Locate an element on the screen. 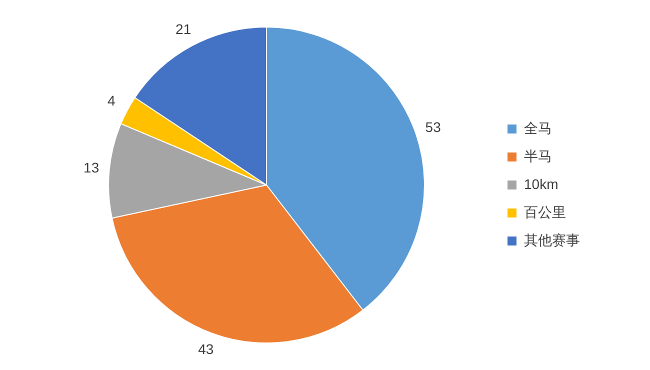 Image resolution: width=650 pixels, height=370 pixels. data-label: 4 is located at coordinates (112, 100).